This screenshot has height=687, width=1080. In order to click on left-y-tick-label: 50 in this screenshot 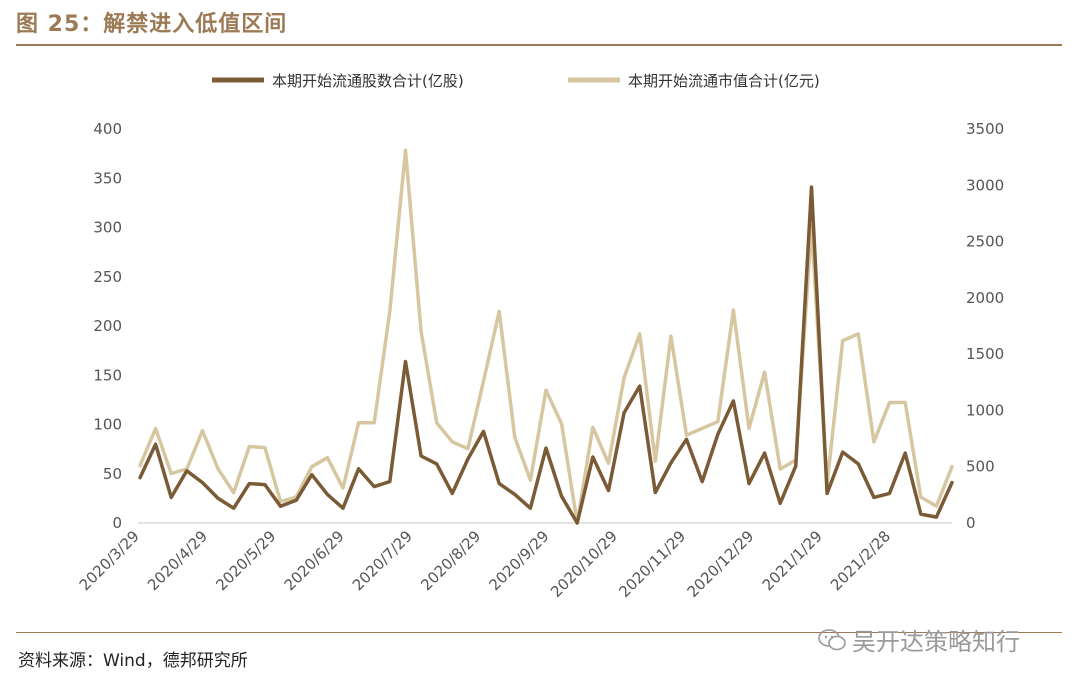, I will do `click(112, 474)`.